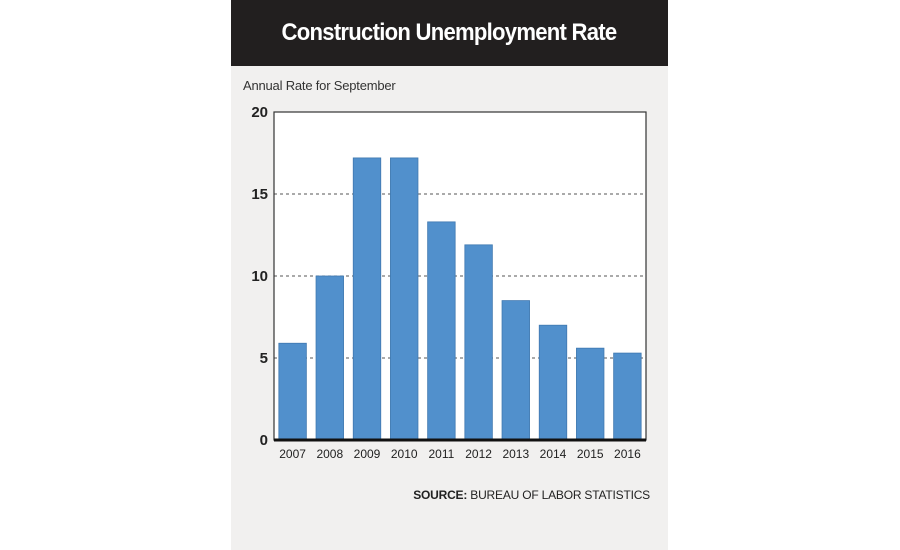  Describe the element at coordinates (292, 454) in the screenshot. I see `x-tick-label: 2007` at that location.